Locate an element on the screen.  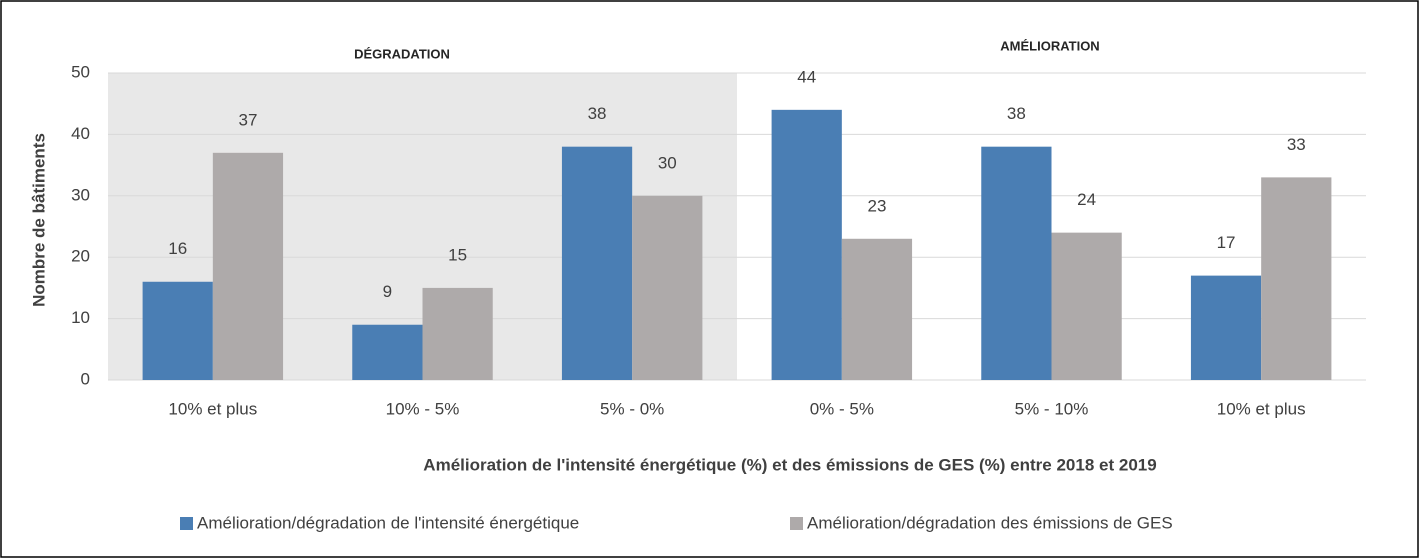
data-label: 15 is located at coordinates (457, 254).